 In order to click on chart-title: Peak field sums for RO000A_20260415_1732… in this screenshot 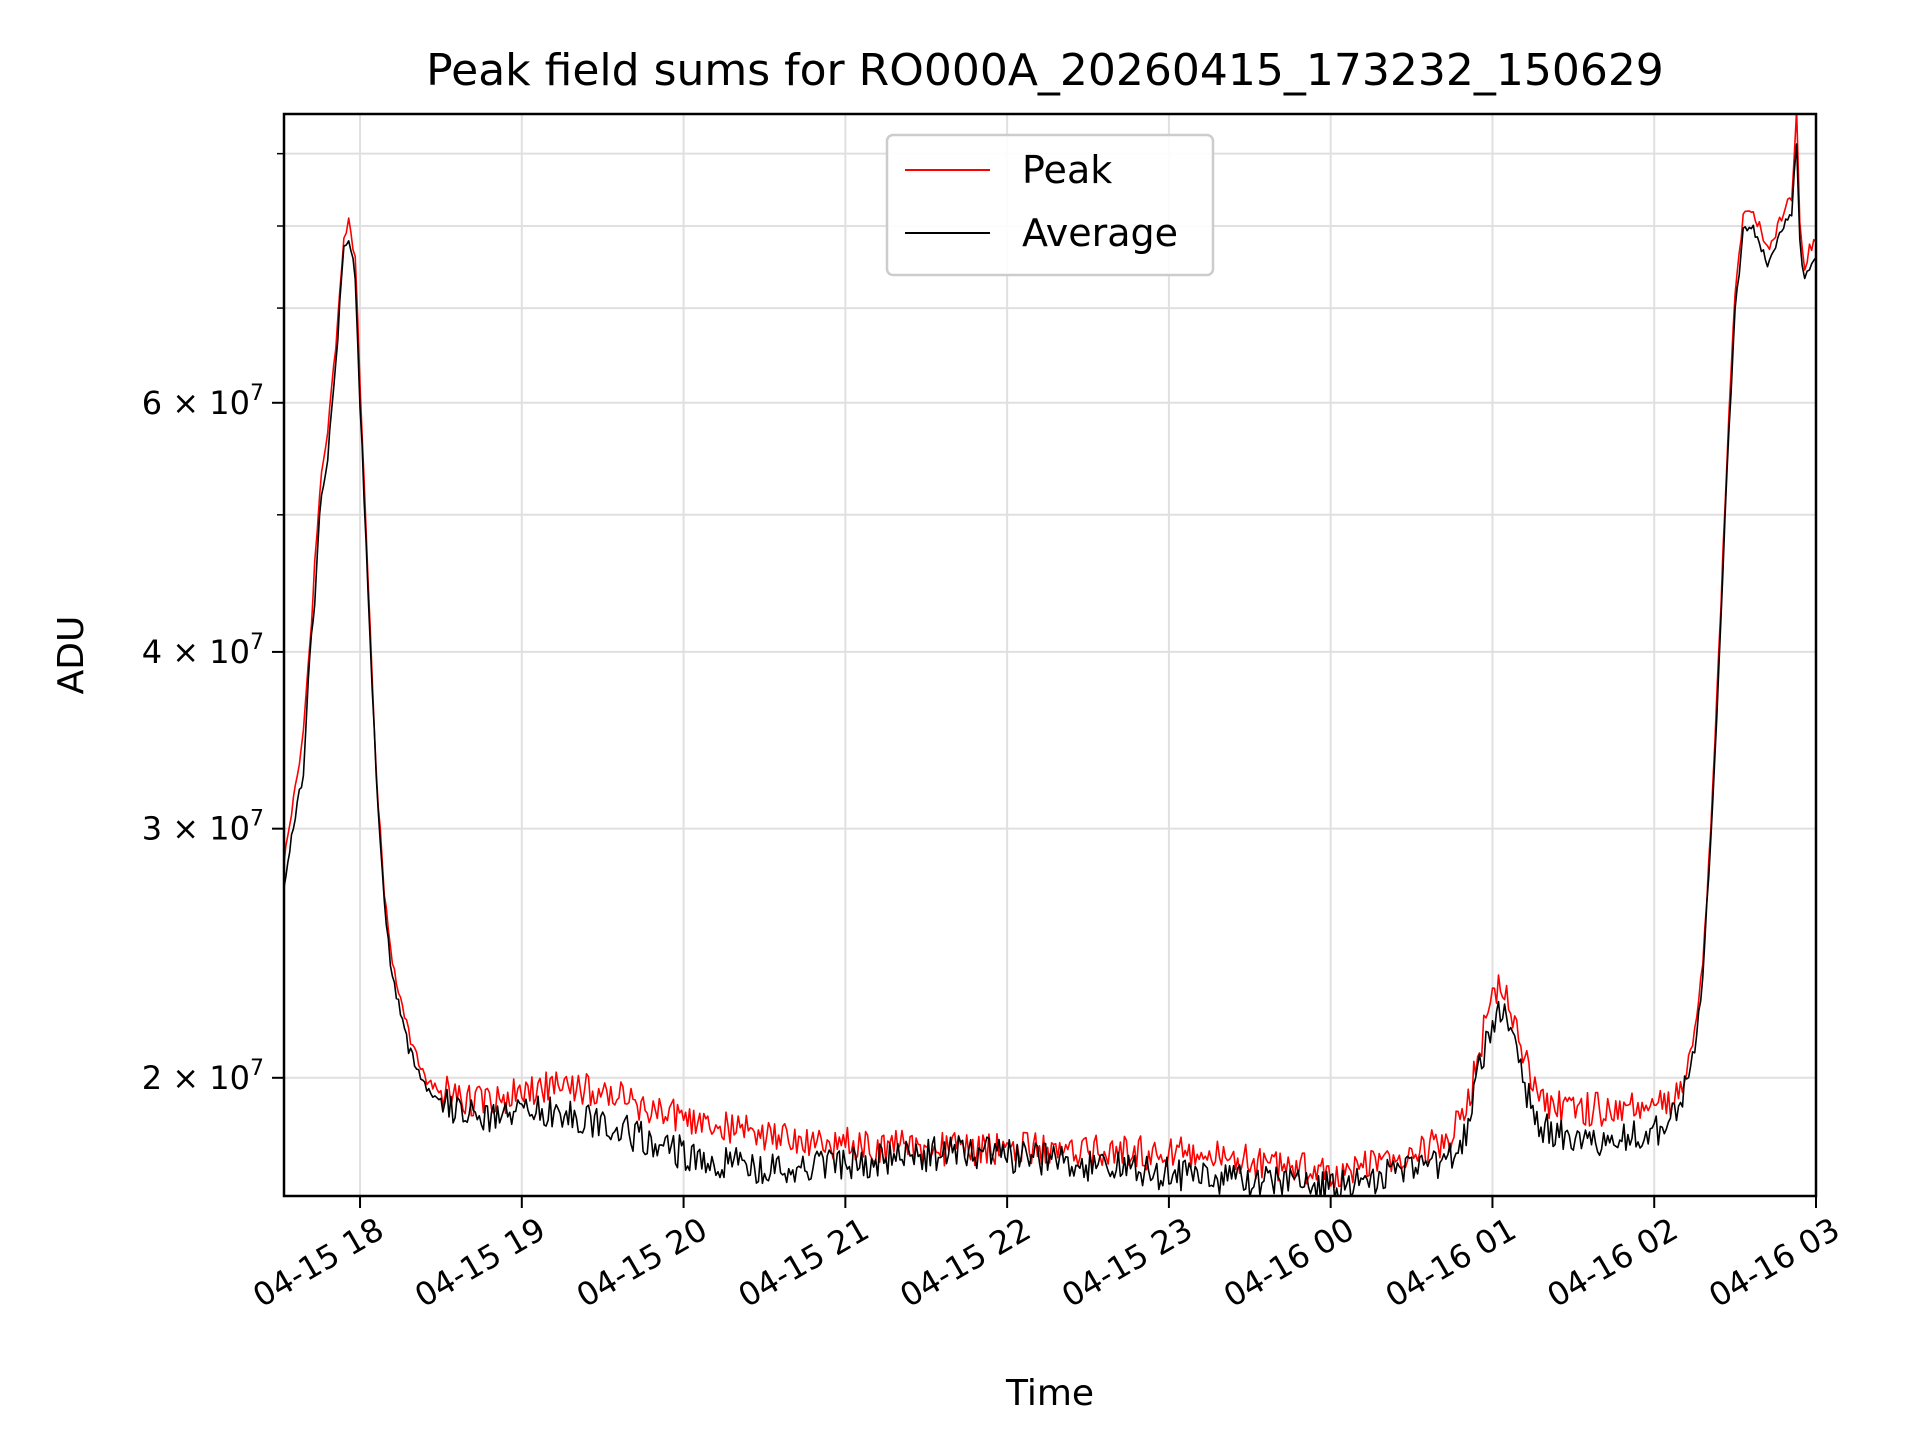, I will do `click(1045, 70)`.